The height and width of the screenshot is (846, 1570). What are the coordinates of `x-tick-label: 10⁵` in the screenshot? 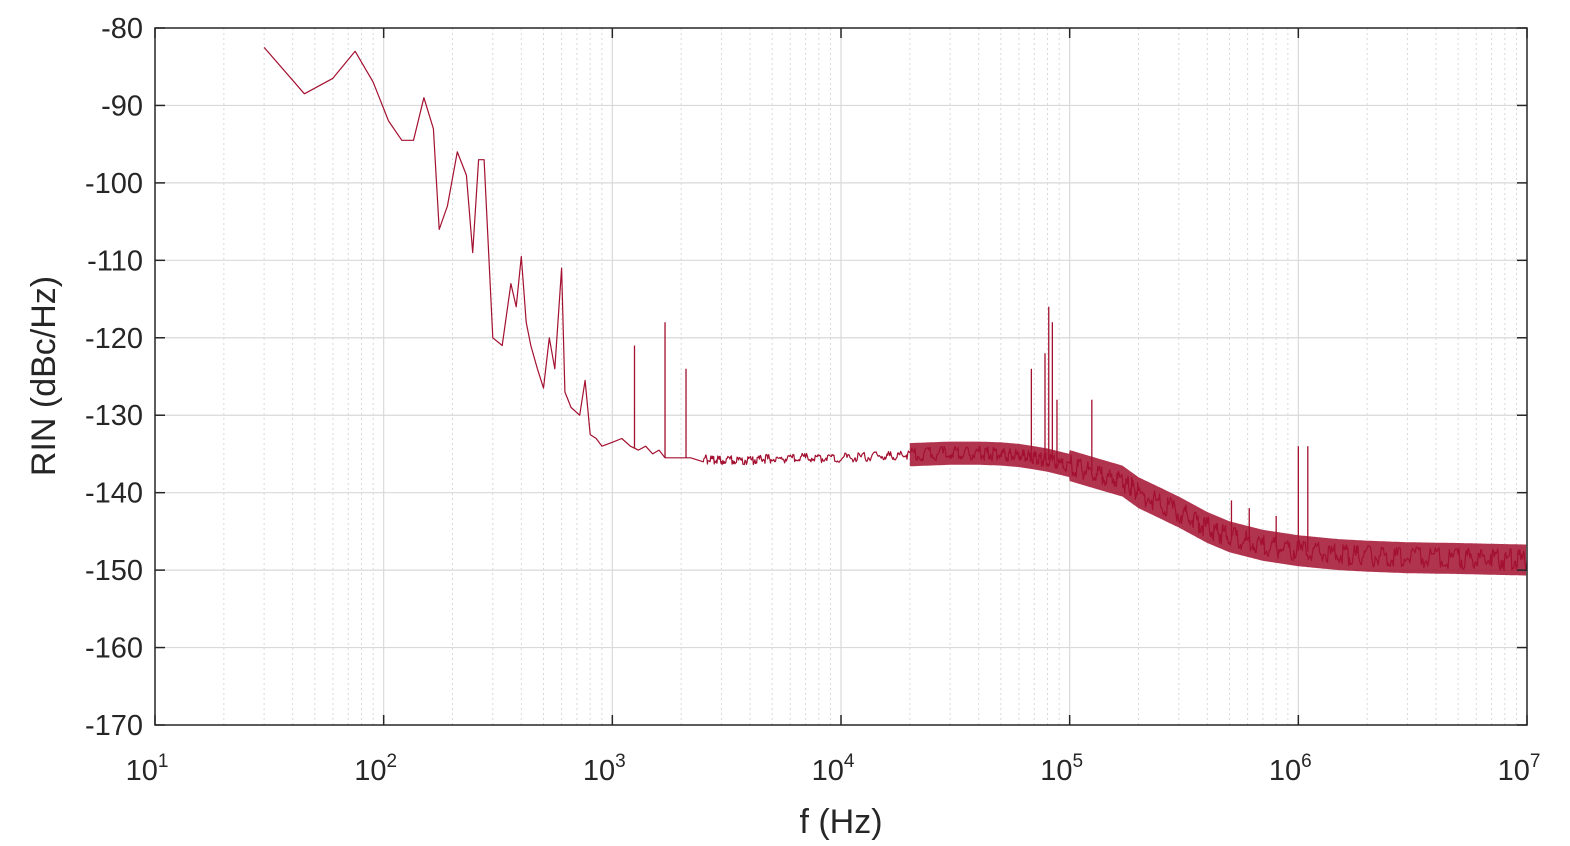 It's located at (1061, 769).